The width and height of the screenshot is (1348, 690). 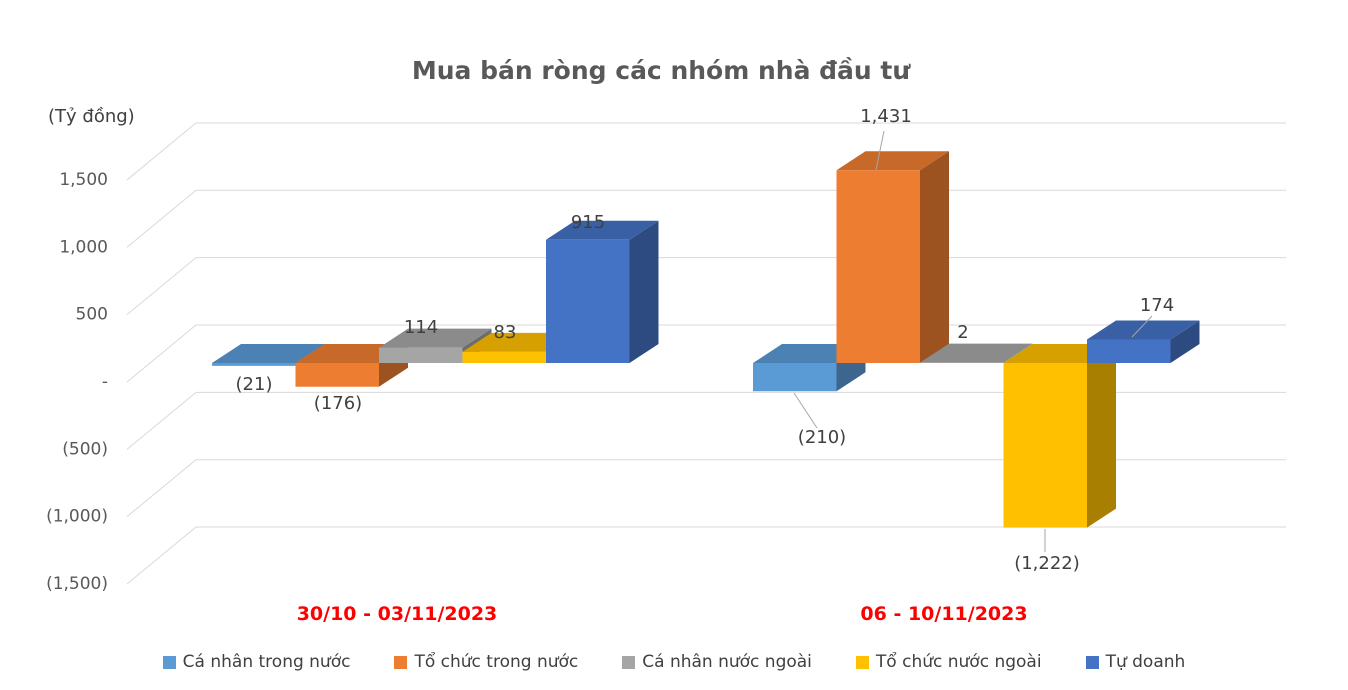 I want to click on y-tick-label: 1,500, so click(x=83, y=180).